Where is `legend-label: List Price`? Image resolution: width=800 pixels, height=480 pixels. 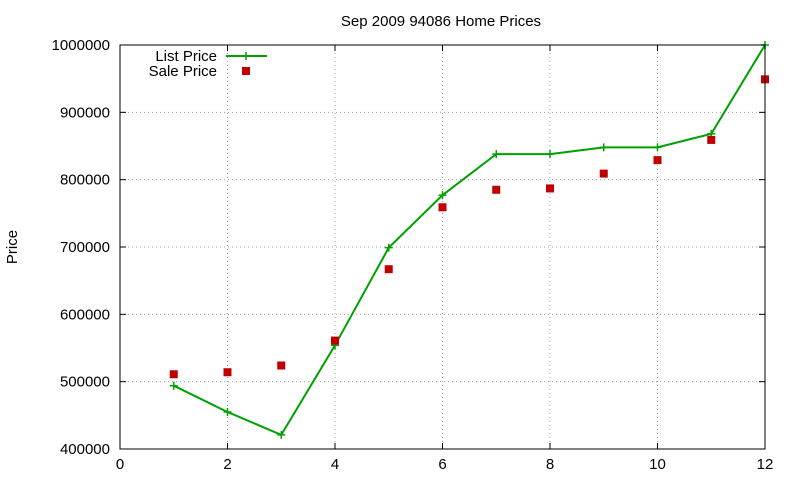
legend-label: List Price is located at coordinates (186, 56).